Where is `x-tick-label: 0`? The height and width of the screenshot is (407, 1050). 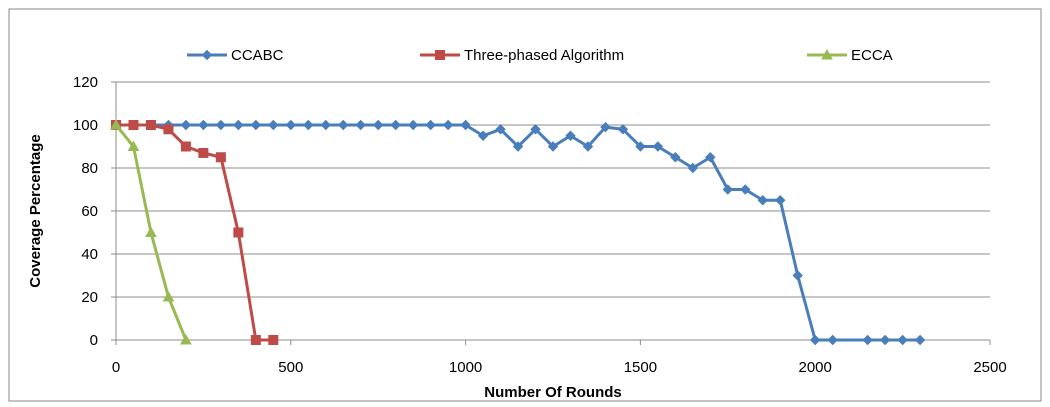 x-tick-label: 0 is located at coordinates (116, 367).